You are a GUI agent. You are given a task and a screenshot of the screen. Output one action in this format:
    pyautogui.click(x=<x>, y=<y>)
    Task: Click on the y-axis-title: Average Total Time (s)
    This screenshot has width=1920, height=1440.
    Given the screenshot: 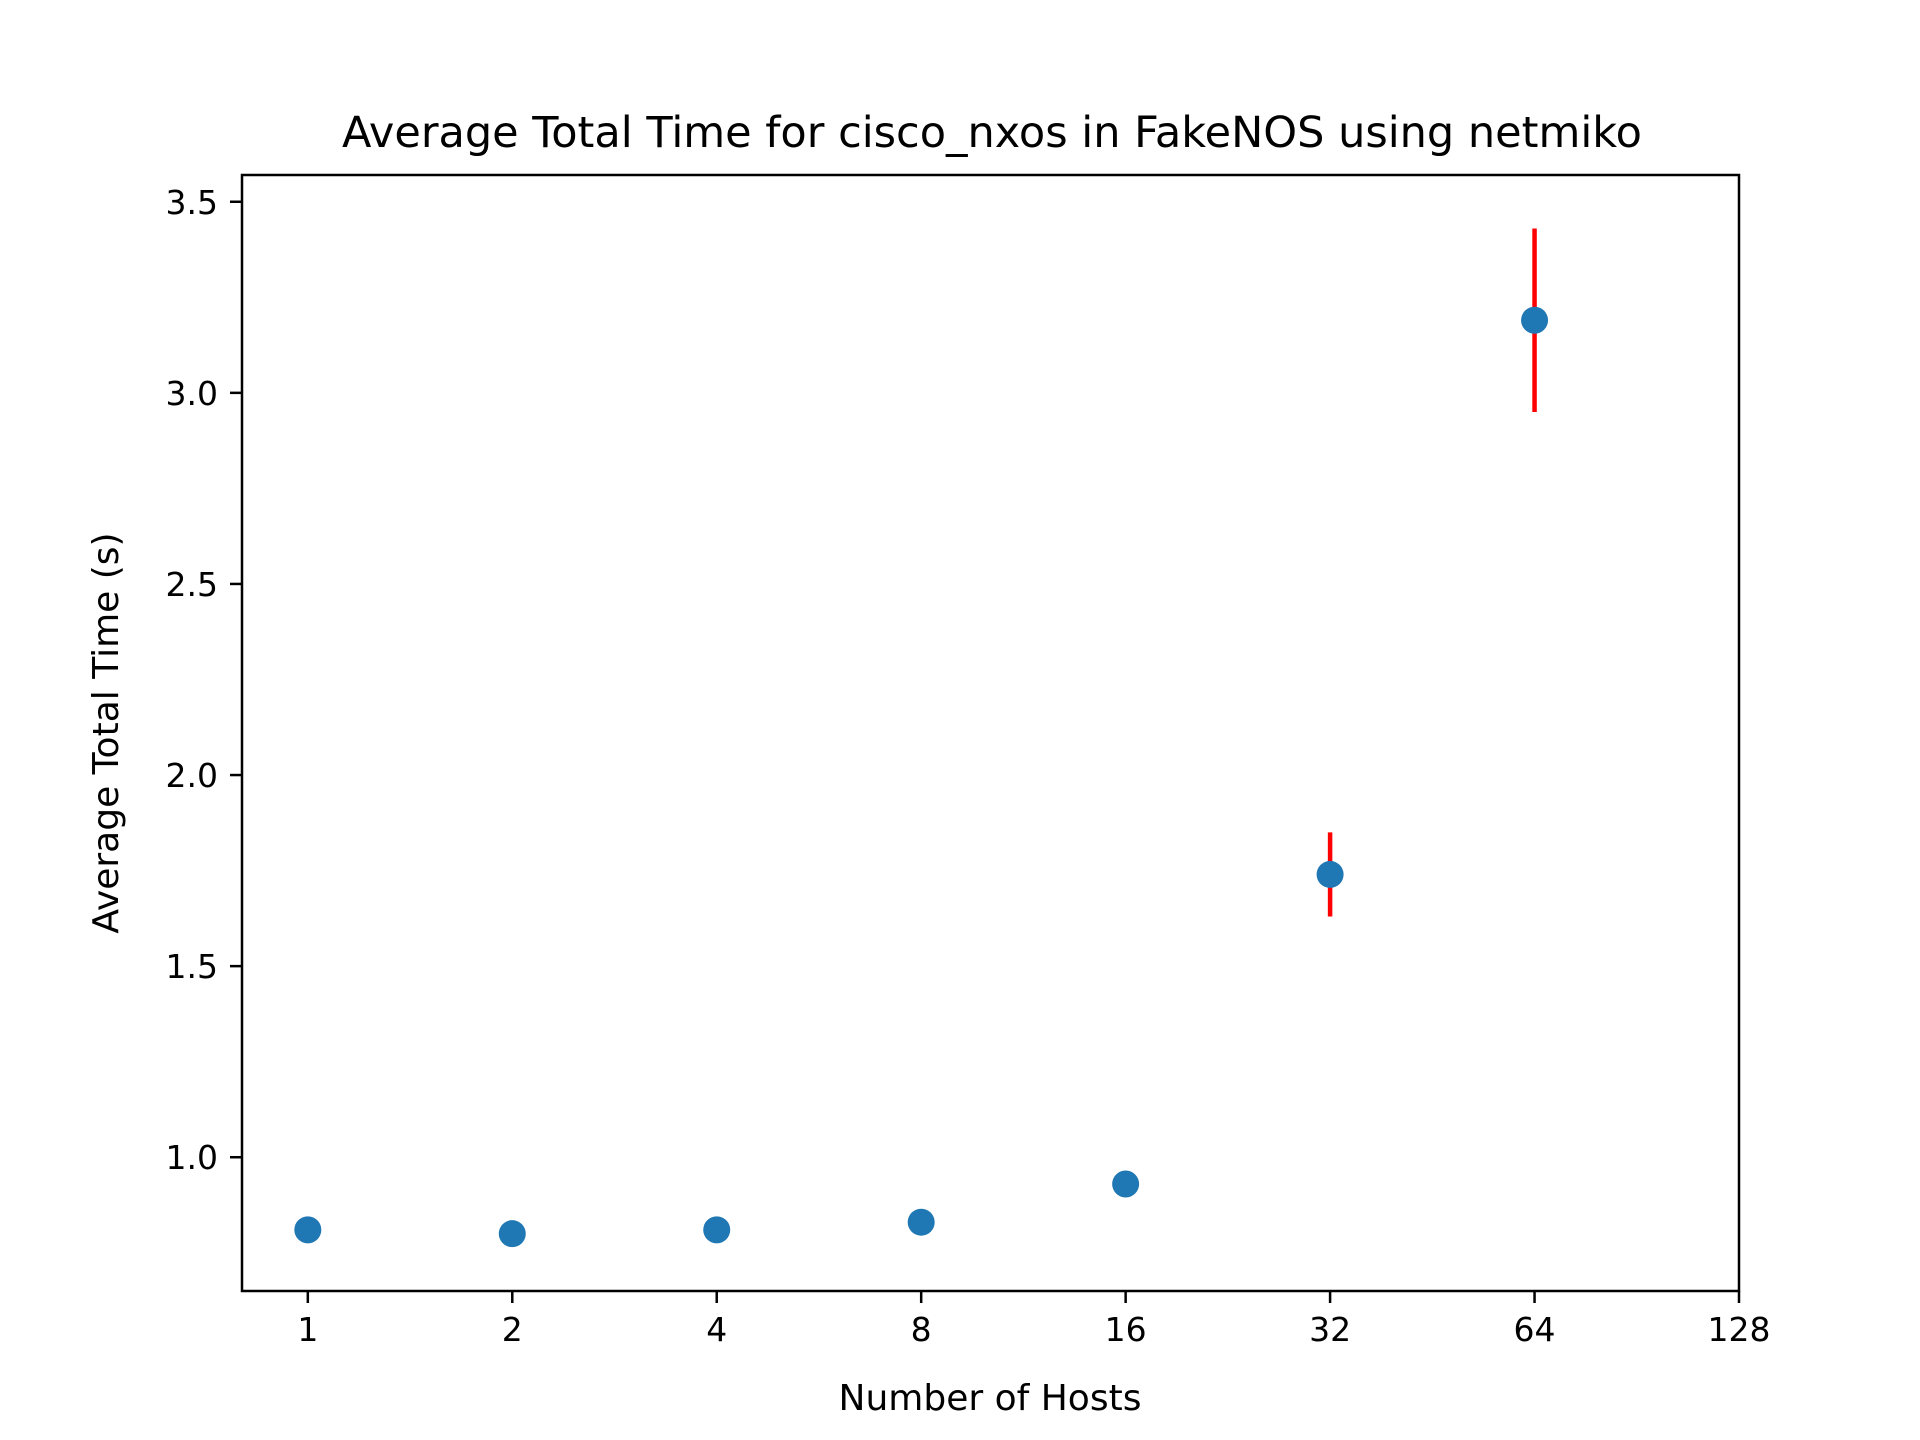 What is the action you would take?
    pyautogui.click(x=106, y=732)
    